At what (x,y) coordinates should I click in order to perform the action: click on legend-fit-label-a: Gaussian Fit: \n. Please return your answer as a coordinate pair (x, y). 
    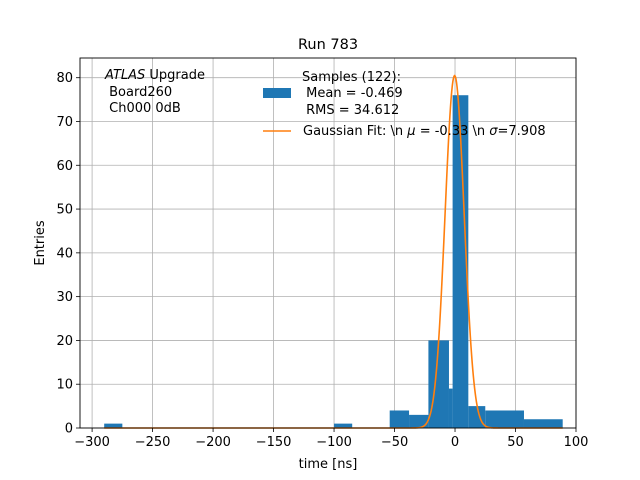
    Looking at the image, I should click on (355, 131).